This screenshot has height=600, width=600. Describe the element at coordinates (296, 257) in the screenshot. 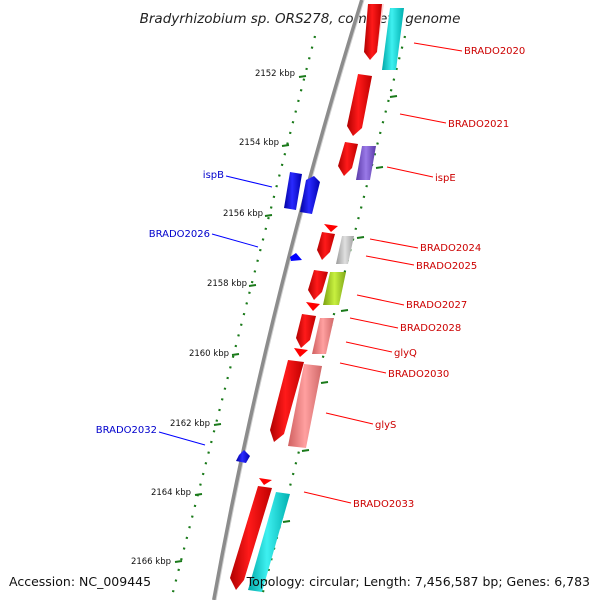

I see `gene-arrow-BRADO2026` at that location.